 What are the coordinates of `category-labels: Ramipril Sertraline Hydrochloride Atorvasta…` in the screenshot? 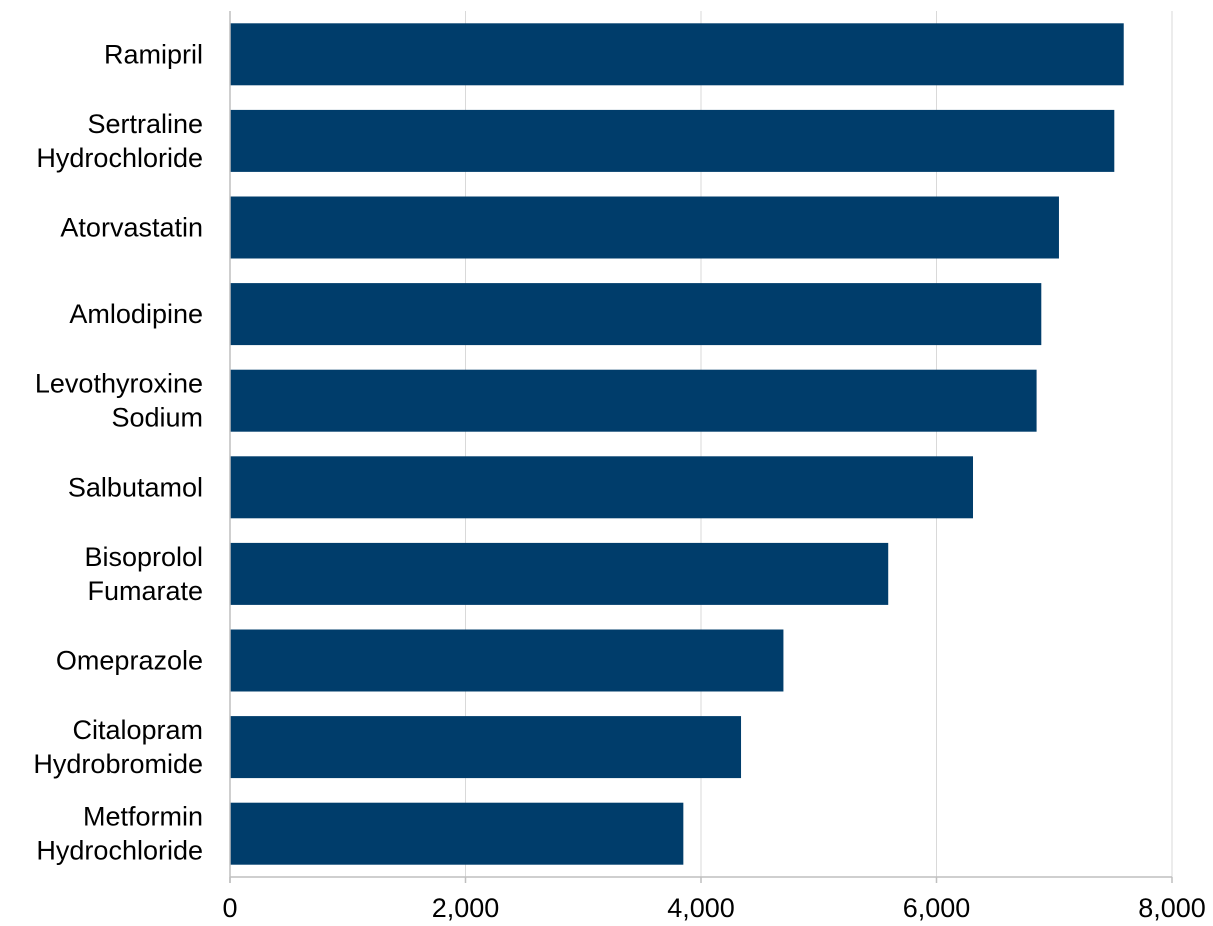 It's located at (118, 452).